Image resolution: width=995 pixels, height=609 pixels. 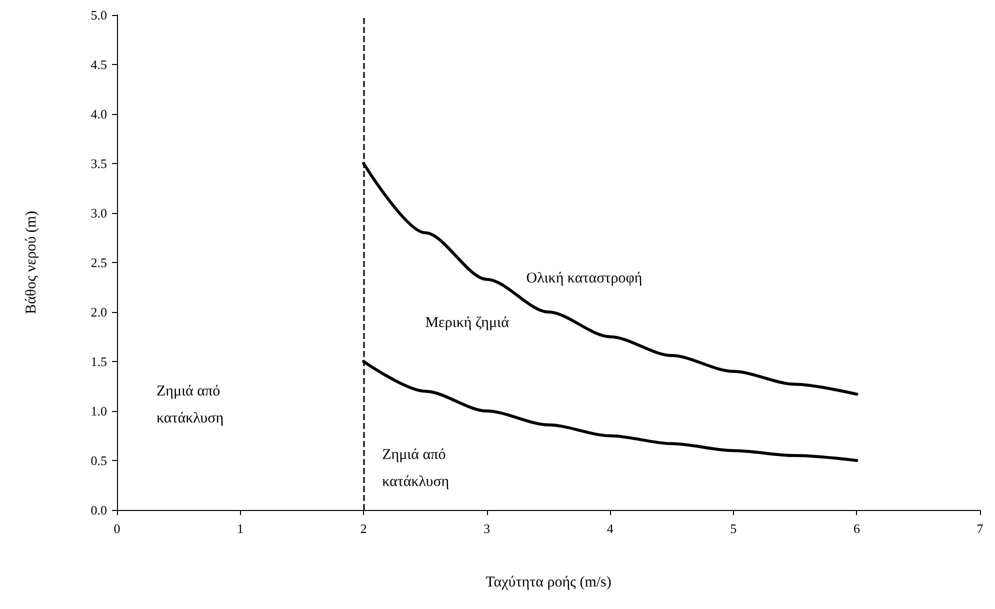 What do you see at coordinates (584, 278) in the screenshot?
I see `annotation: Ολική καταστροφή` at bounding box center [584, 278].